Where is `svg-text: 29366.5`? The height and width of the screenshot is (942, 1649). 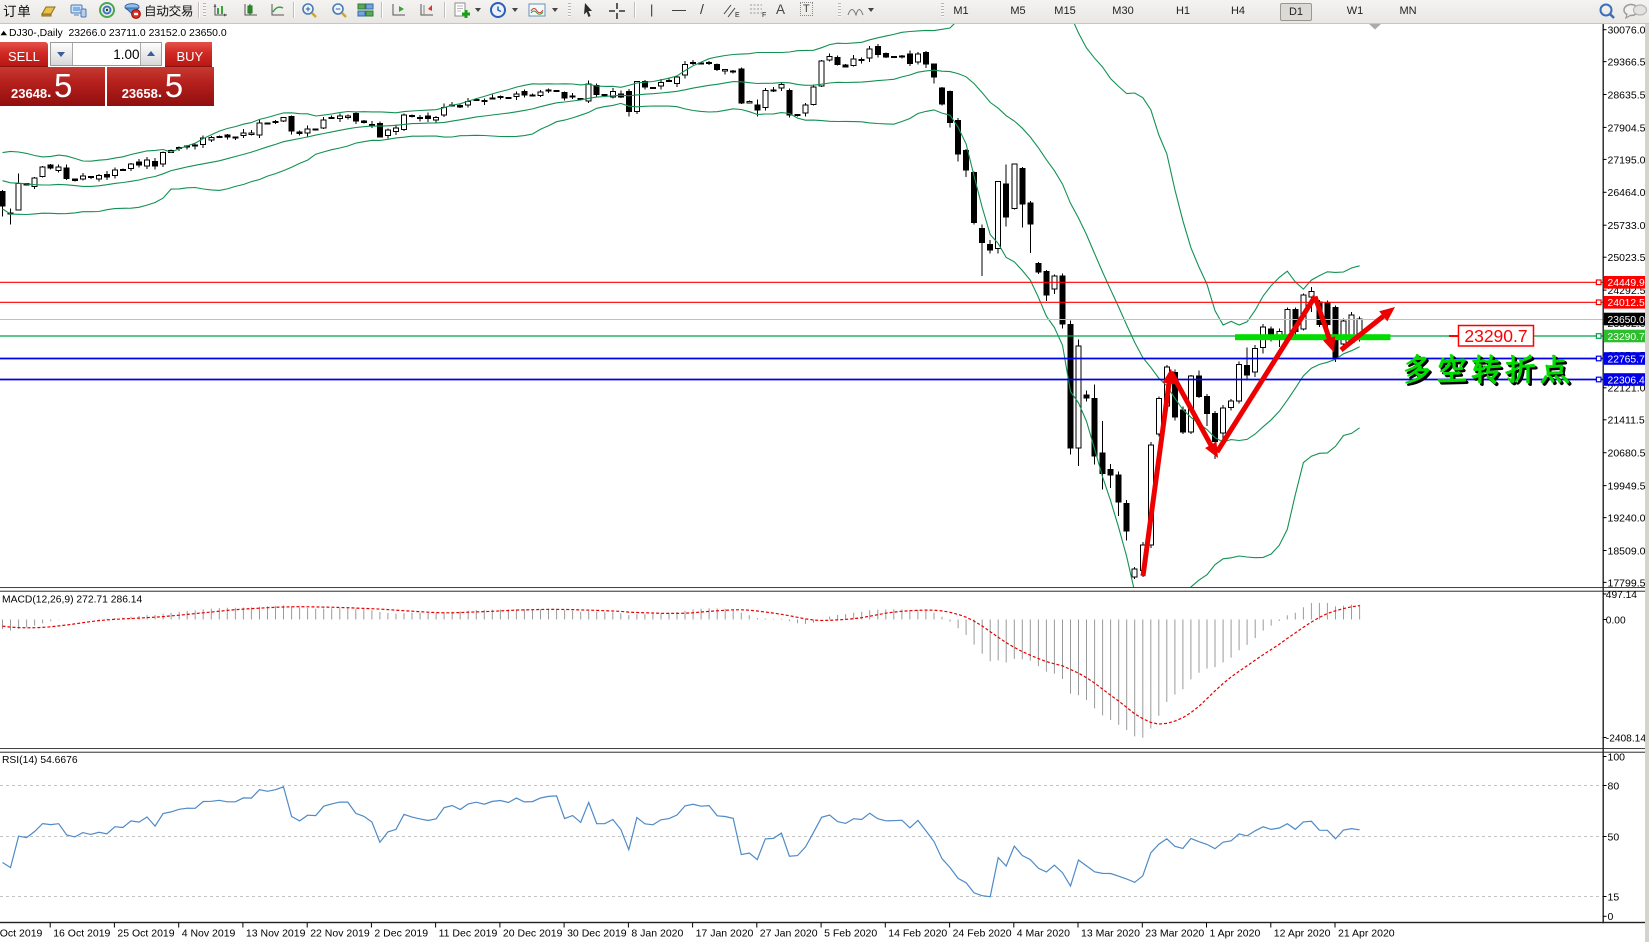 svg-text: 29366.5 is located at coordinates (1627, 63).